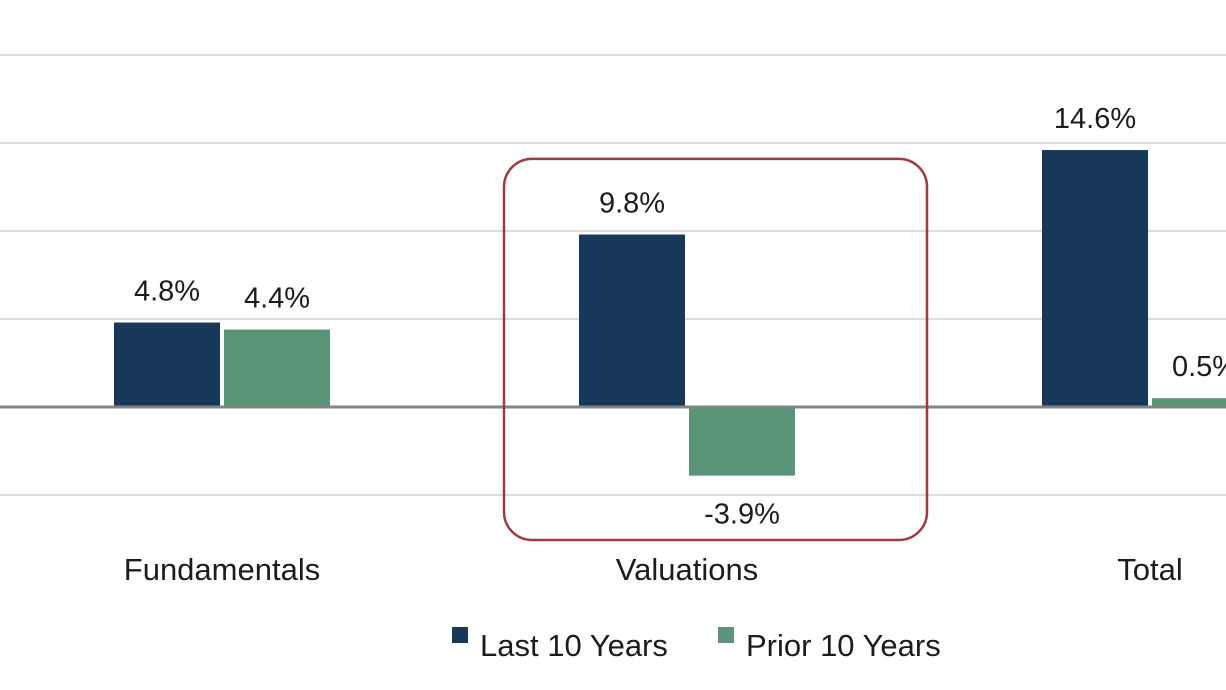 The image size is (1226, 690). I want to click on data-label: 14.6%, so click(1095, 119).